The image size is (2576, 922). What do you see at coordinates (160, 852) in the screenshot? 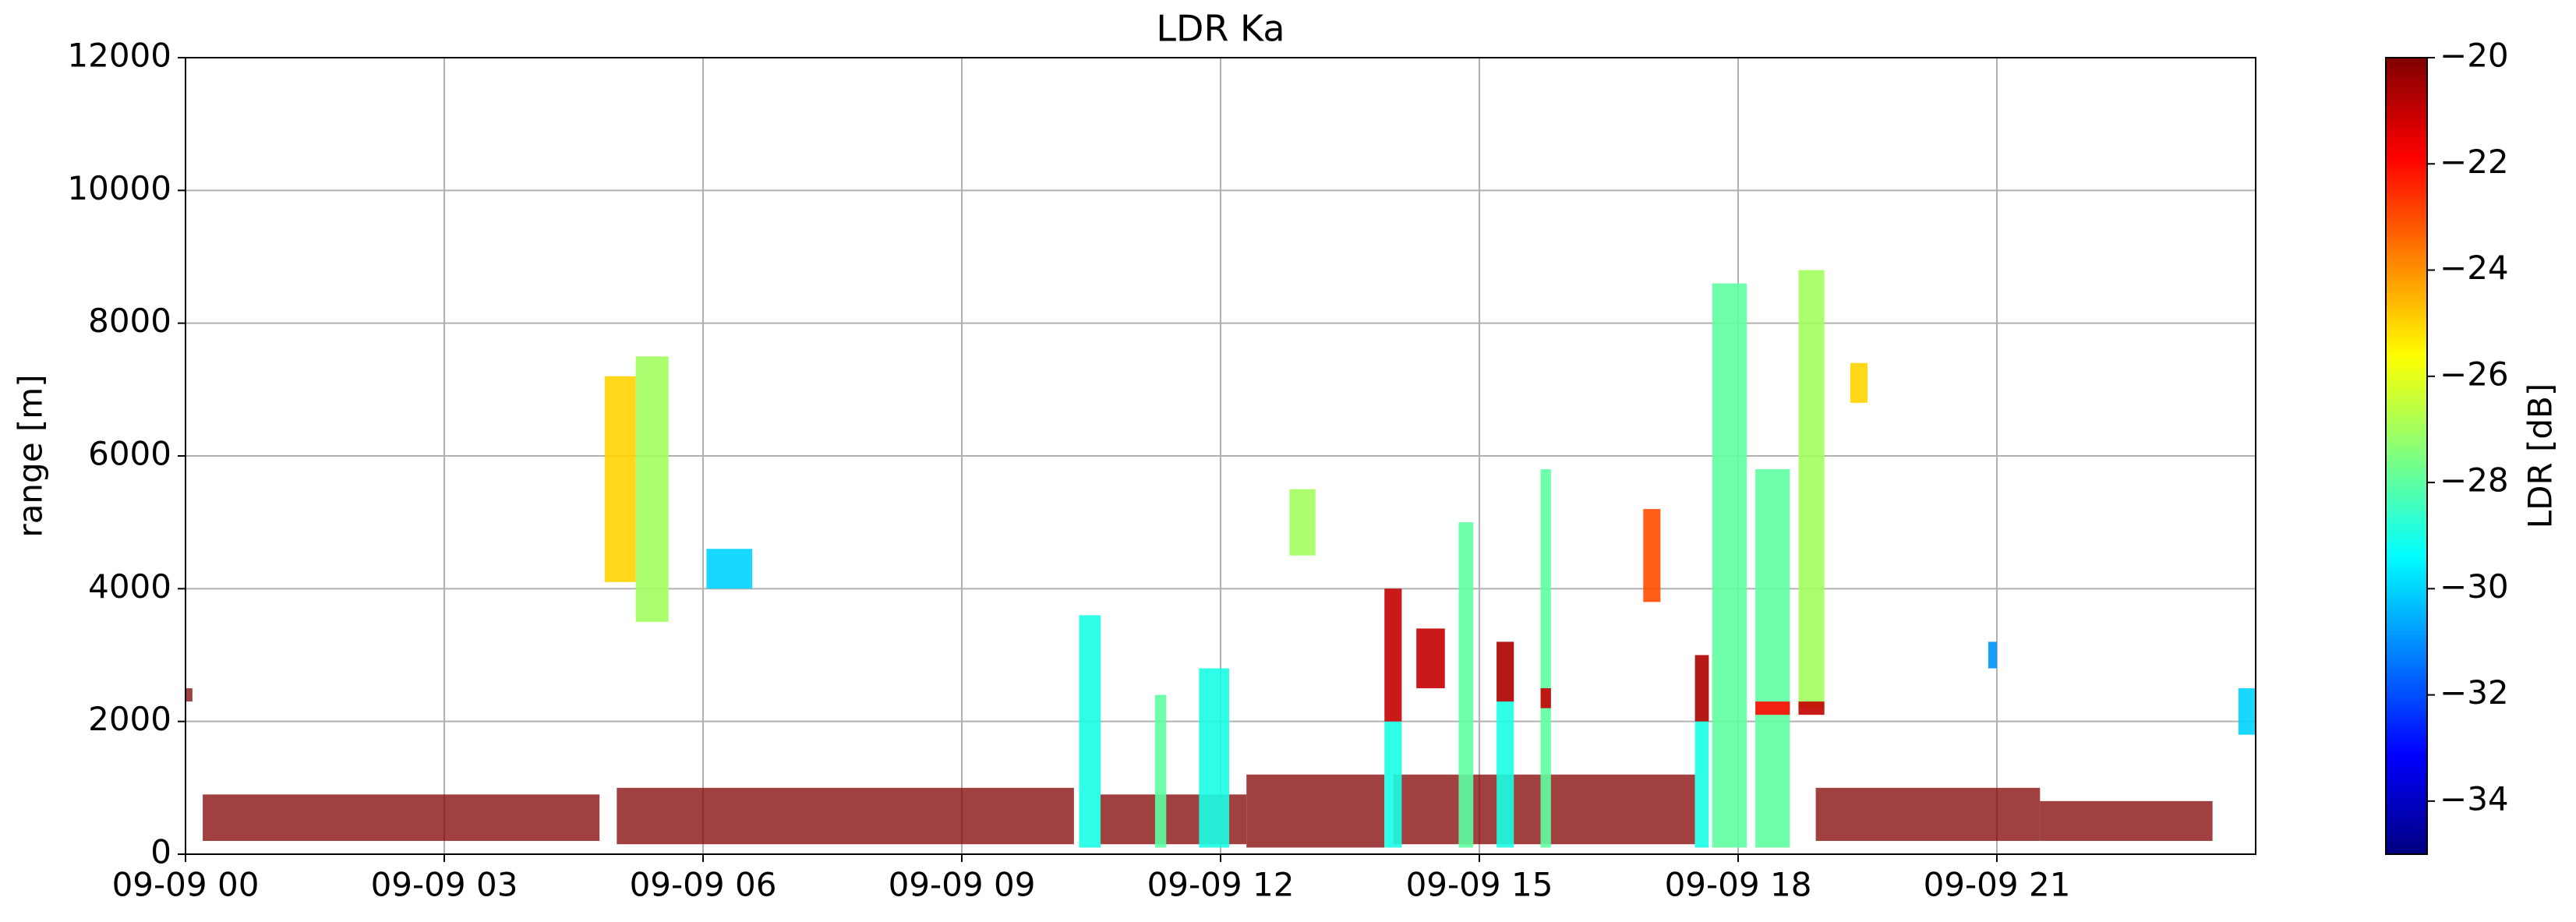
I see `y-tick-label: 0` at bounding box center [160, 852].